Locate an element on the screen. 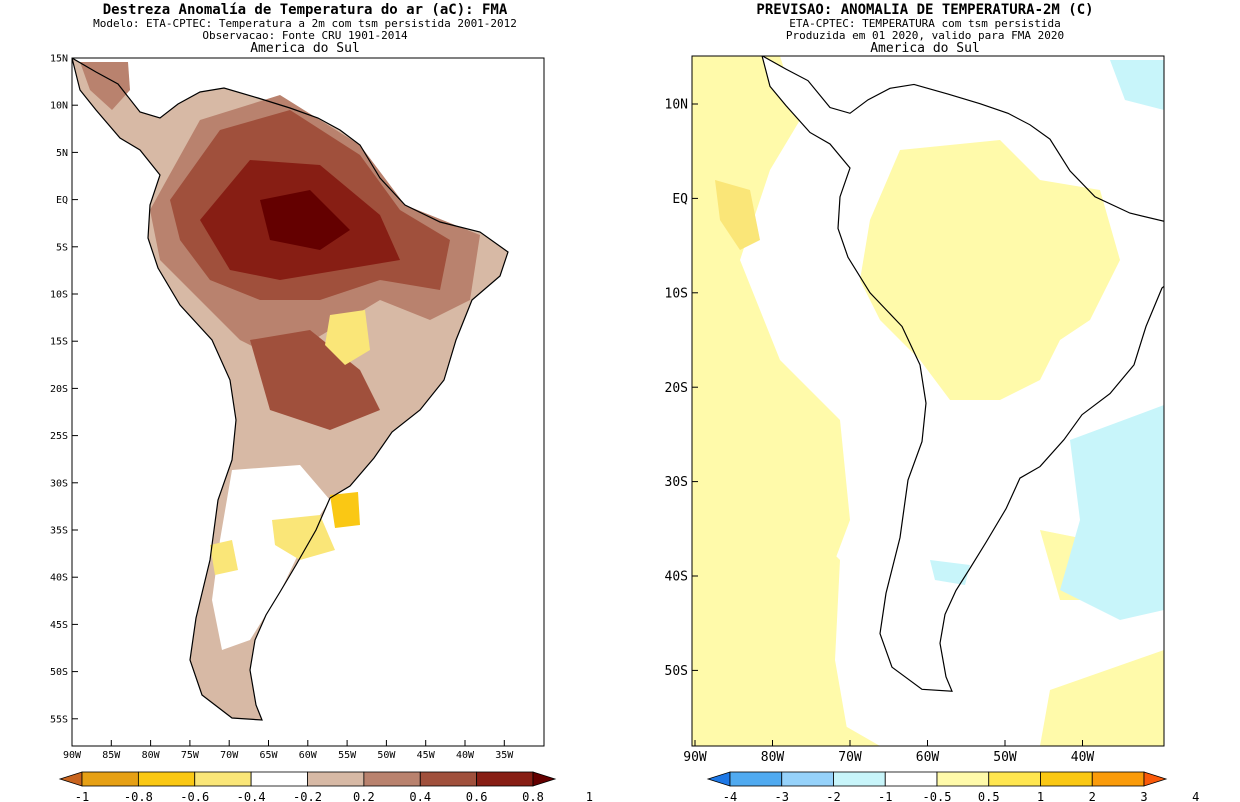 This screenshot has width=1240, height=802. left-map-region-label: America do Sul is located at coordinates (305, 48).